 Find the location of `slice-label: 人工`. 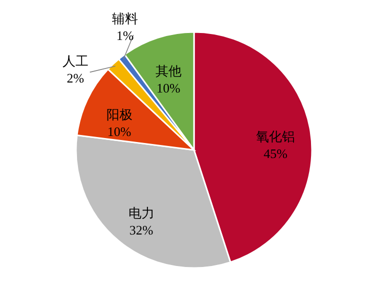

slice-label: 人工 is located at coordinates (75, 60).